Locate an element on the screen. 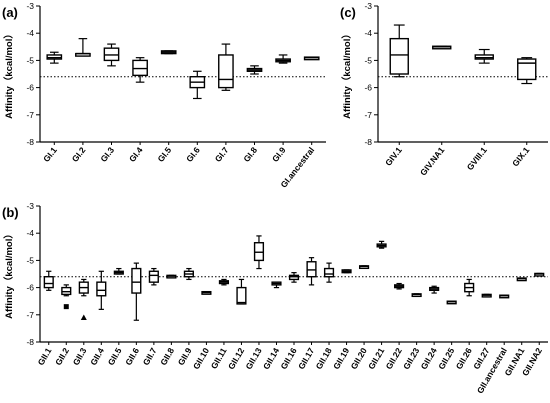  box-GI.ancestral: GI.ancestral is located at coordinates (299, 123).